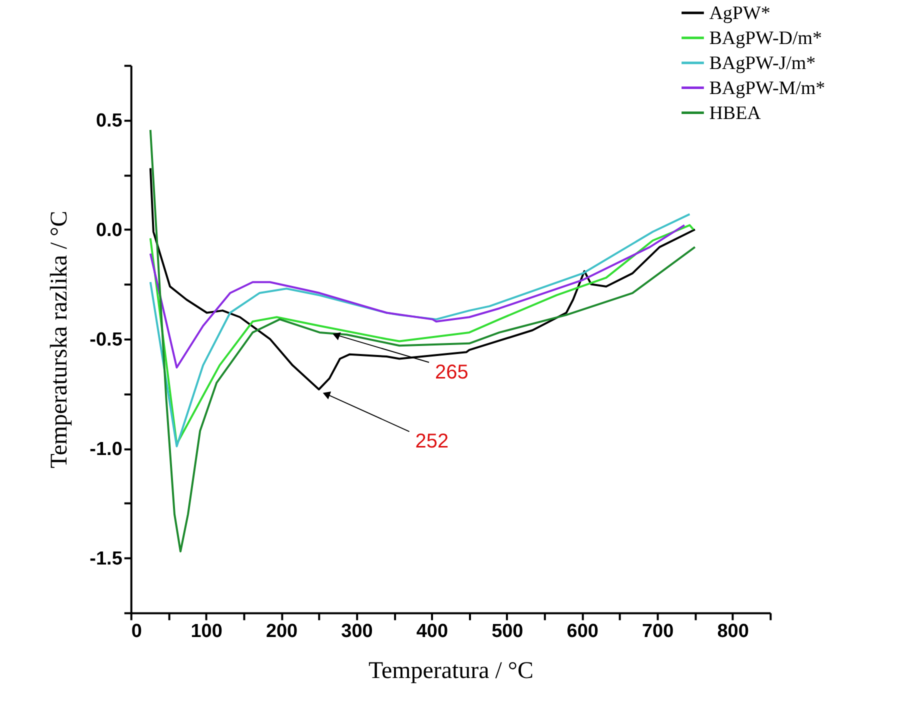 Image resolution: width=905 pixels, height=711 pixels. What do you see at coordinates (739, 13) in the screenshot?
I see `legend-label: AgPW*` at bounding box center [739, 13].